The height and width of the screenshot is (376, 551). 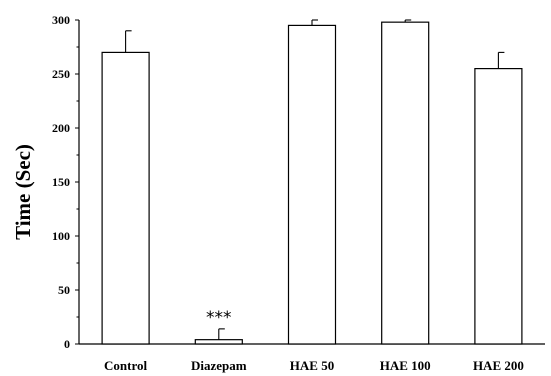 What do you see at coordinates (23, 192) in the screenshot?
I see `y-axis-title: Time (Sec)` at bounding box center [23, 192].